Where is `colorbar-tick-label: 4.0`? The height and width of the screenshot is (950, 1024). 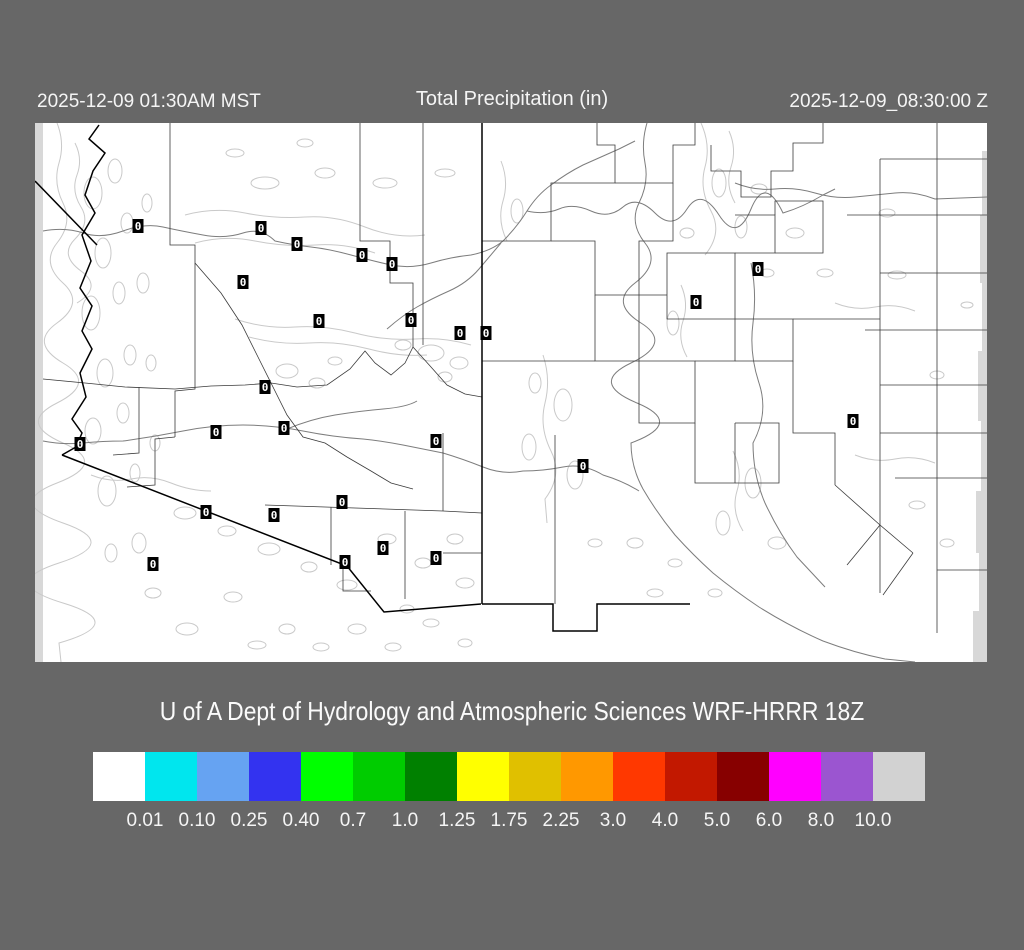 colorbar-tick-label: 4.0 is located at coordinates (665, 820).